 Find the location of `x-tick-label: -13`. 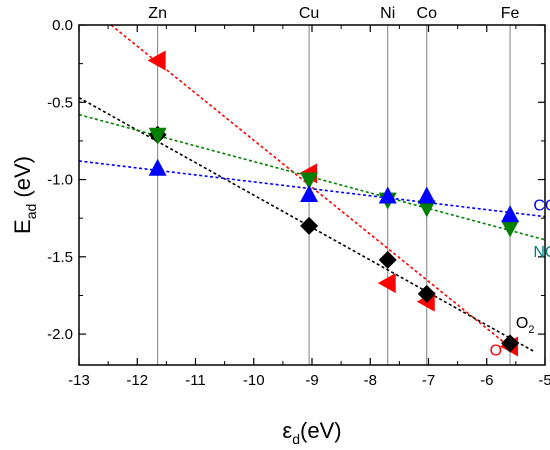

x-tick-label: -13 is located at coordinates (79, 380).